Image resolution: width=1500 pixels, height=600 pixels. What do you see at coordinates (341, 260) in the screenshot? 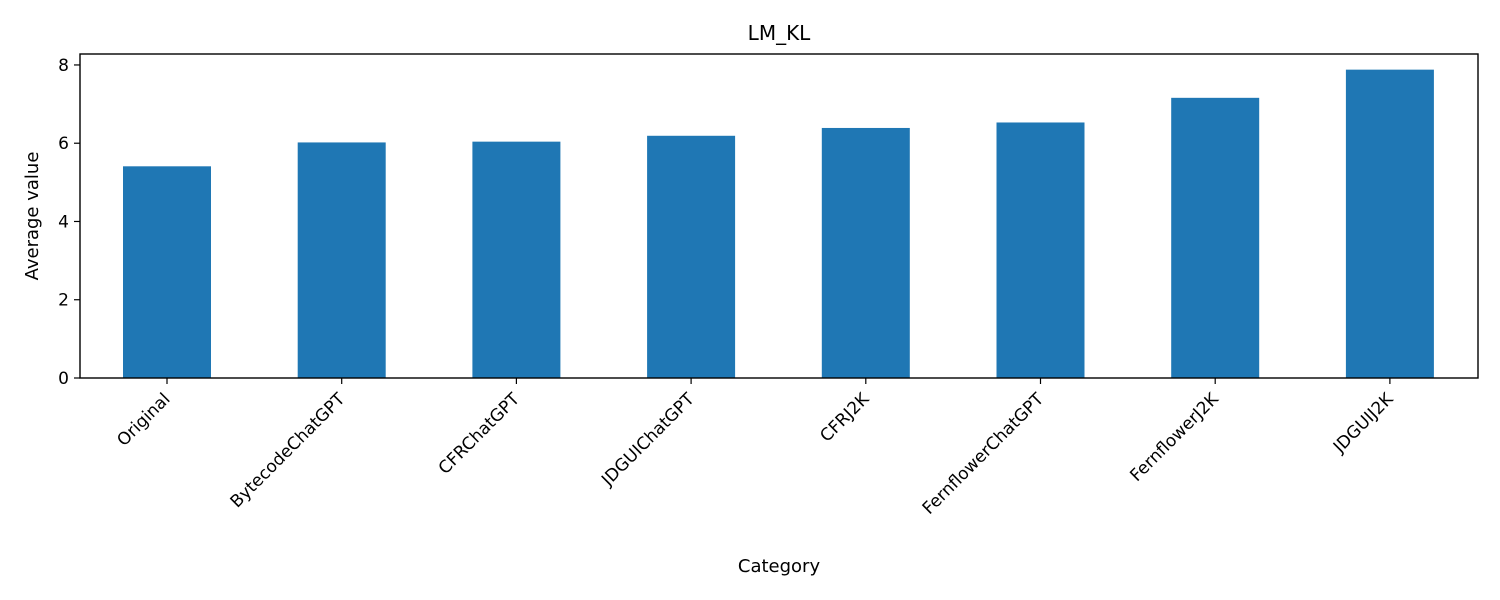
I see `bar-bytecodechatgpt` at bounding box center [341, 260].